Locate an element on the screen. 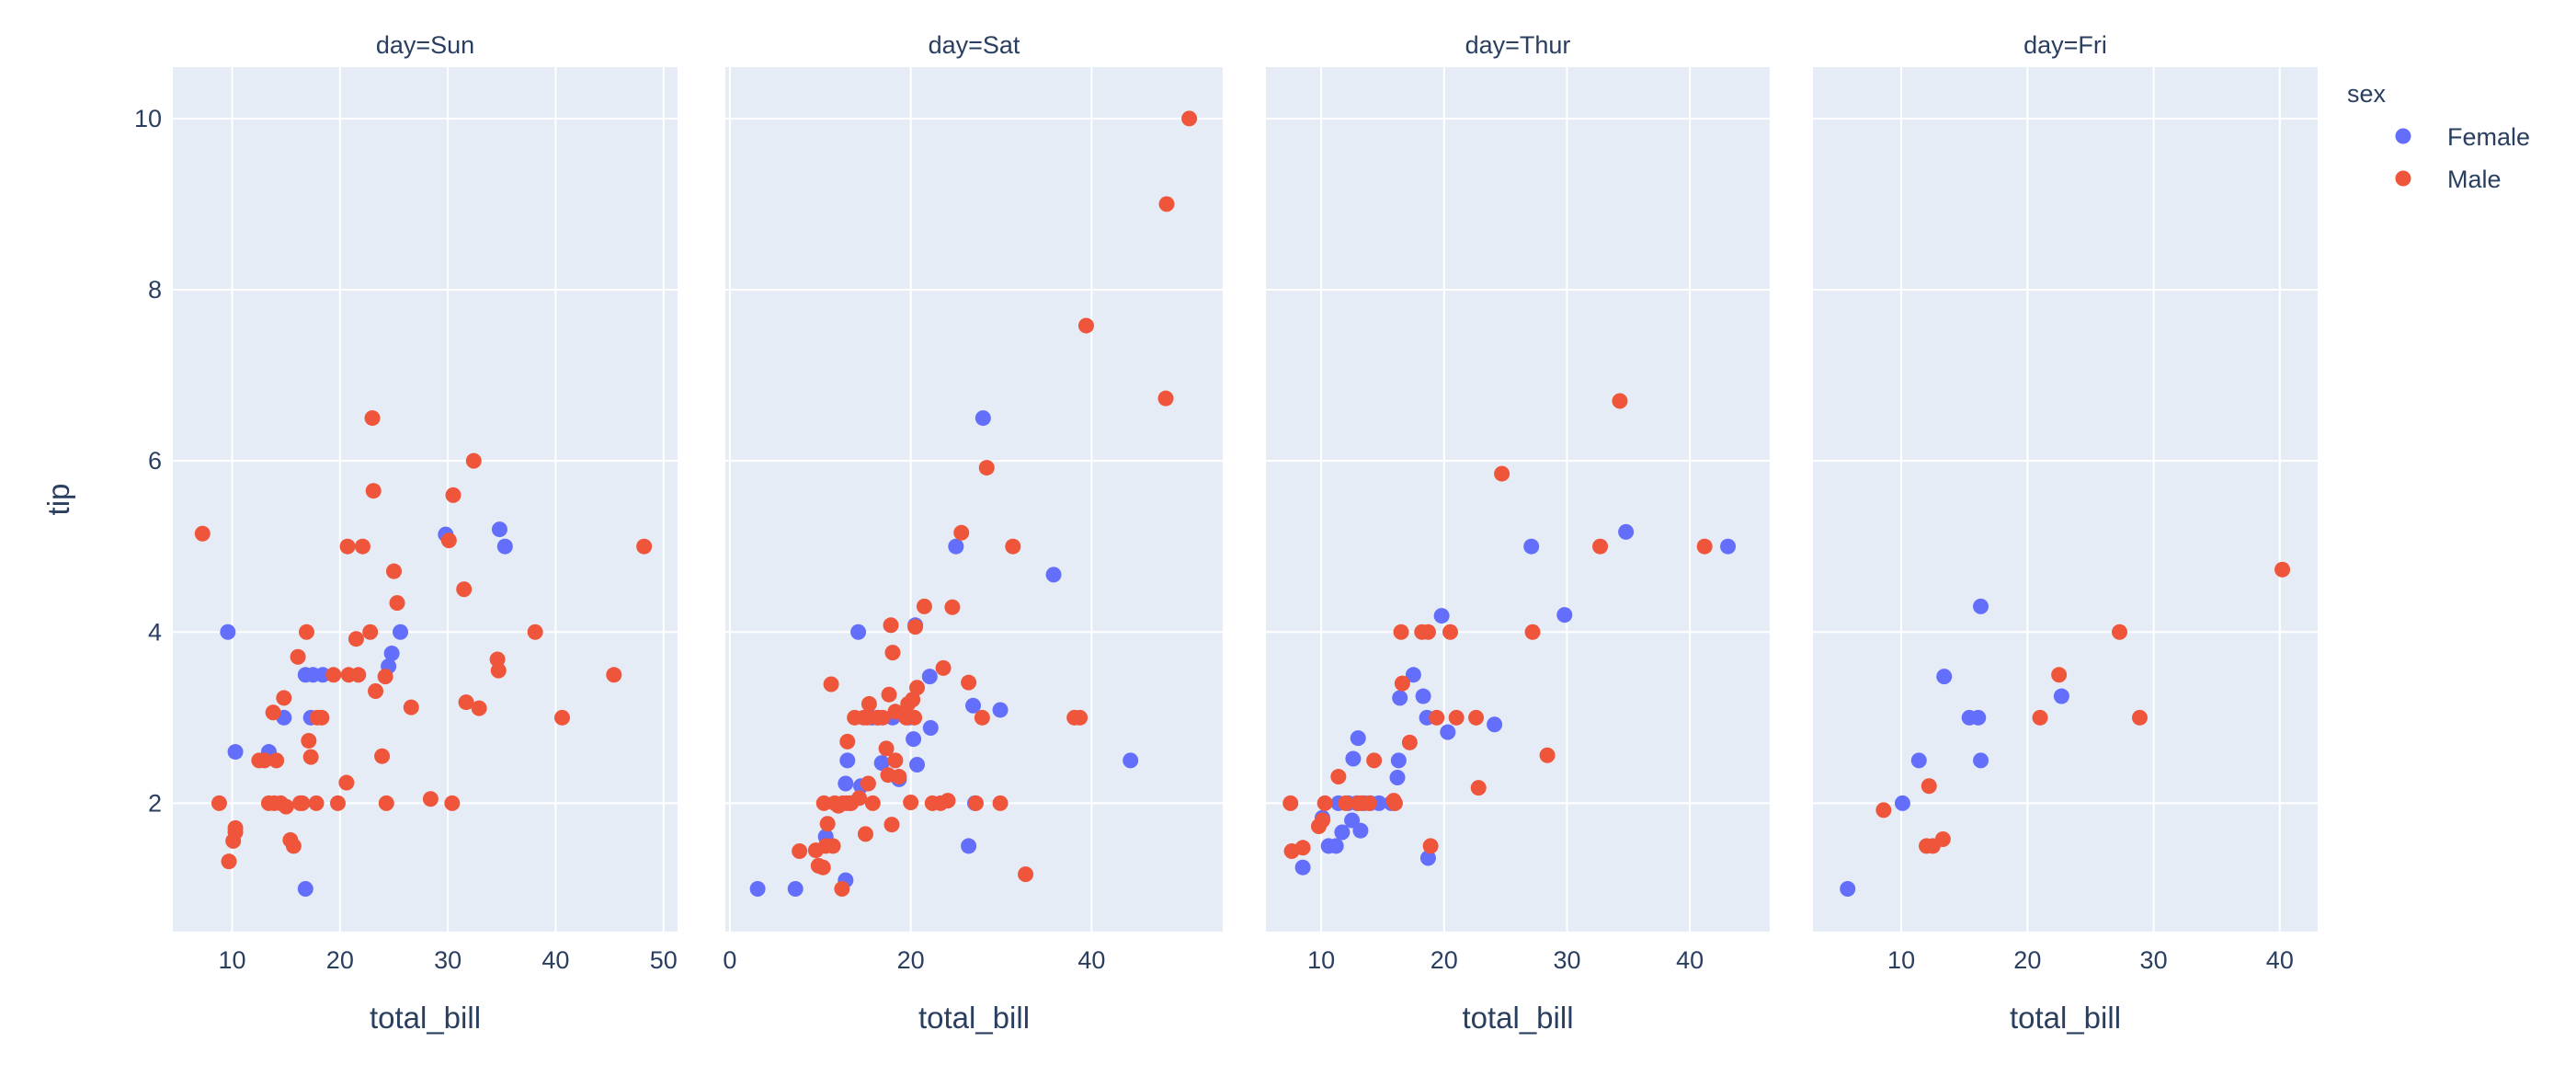  y-tick-label: 4 is located at coordinates (155, 632).